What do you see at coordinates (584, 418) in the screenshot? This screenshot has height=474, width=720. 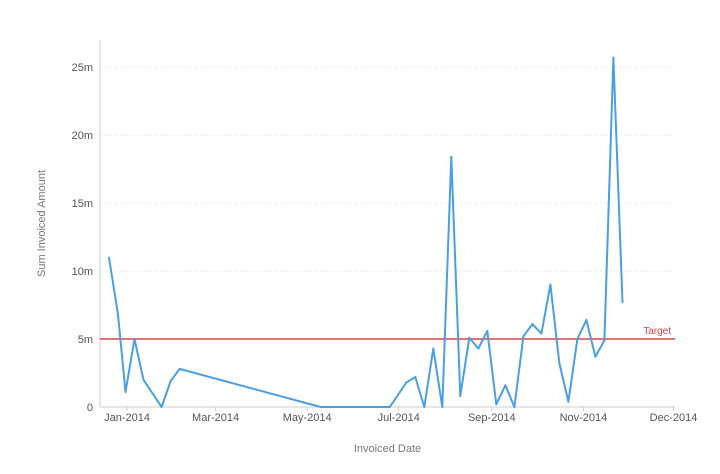 I see `x-tick-label: Nov-2014` at bounding box center [584, 418].